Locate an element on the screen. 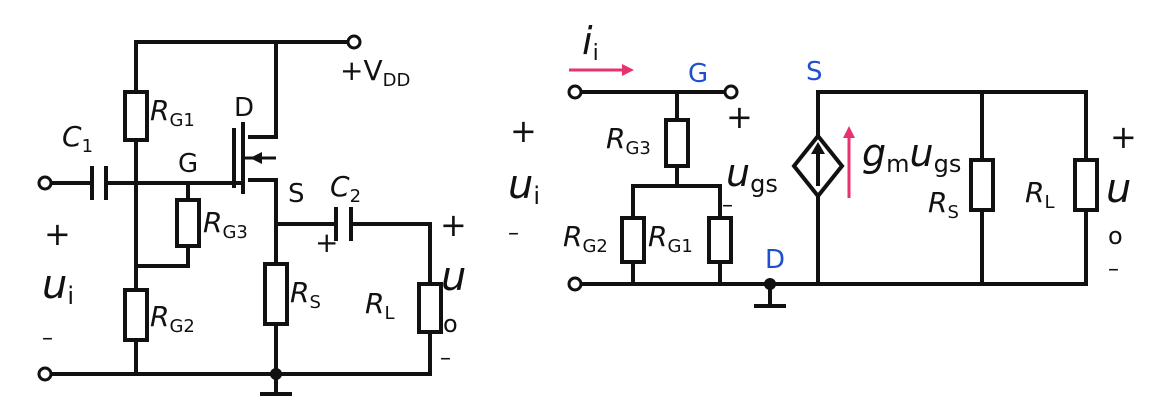 This screenshot has width=1150, height=406. junction-drain is located at coordinates (770, 284).